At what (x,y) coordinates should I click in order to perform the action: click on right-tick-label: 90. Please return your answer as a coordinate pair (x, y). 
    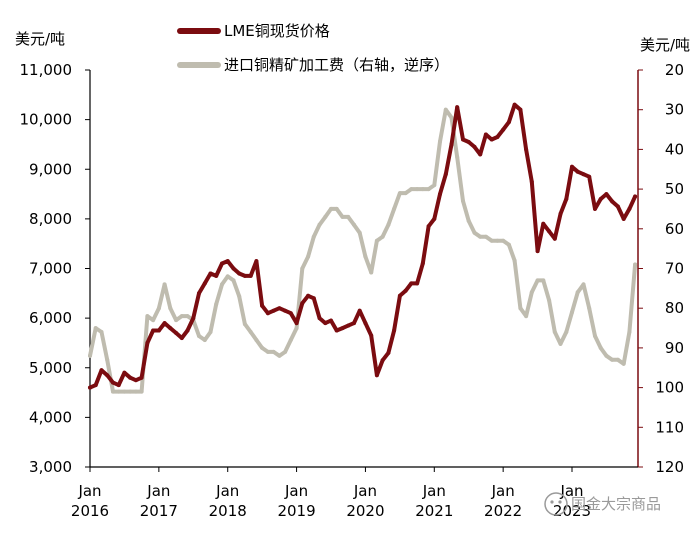
    Looking at the image, I should click on (674, 348).